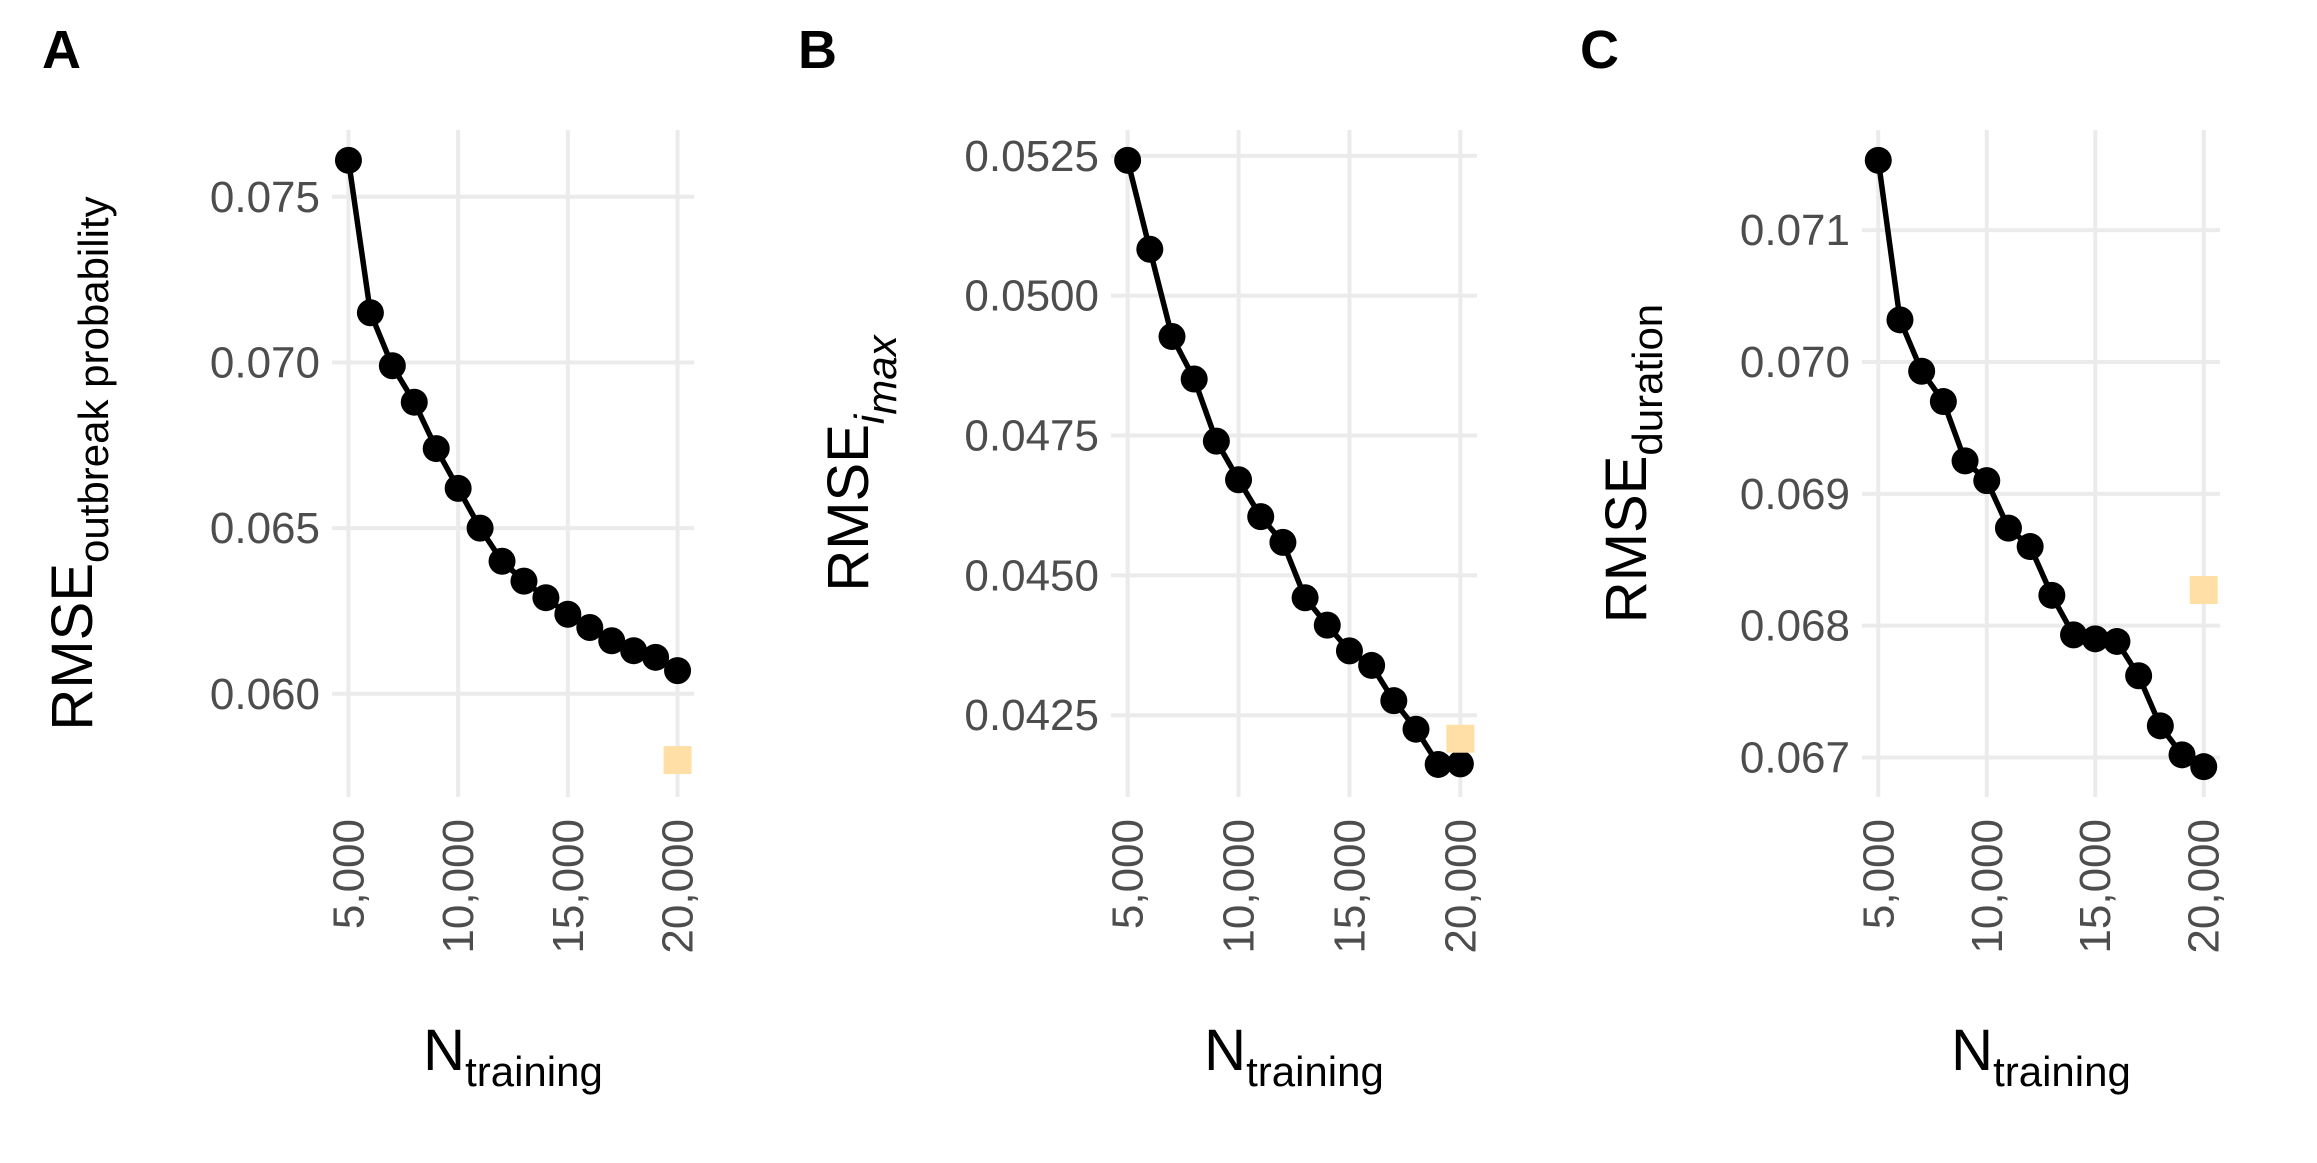 This screenshot has height=1163, width=2317. Describe the element at coordinates (1031, 575) in the screenshot. I see `y-tick-label: 0.0450` at that location.